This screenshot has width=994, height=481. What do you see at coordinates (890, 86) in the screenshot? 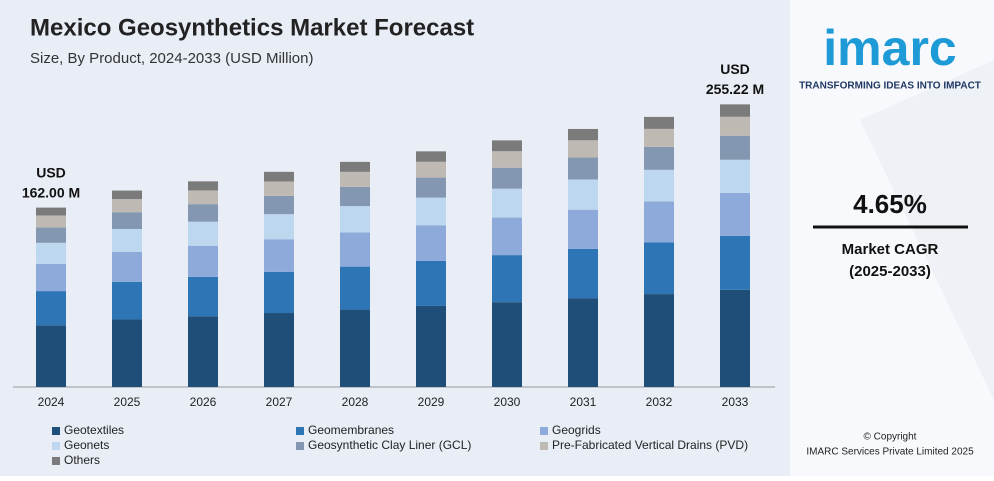
I see `tagline: TRANSFORMING IDEAS INTO IMPACT` at bounding box center [890, 86].